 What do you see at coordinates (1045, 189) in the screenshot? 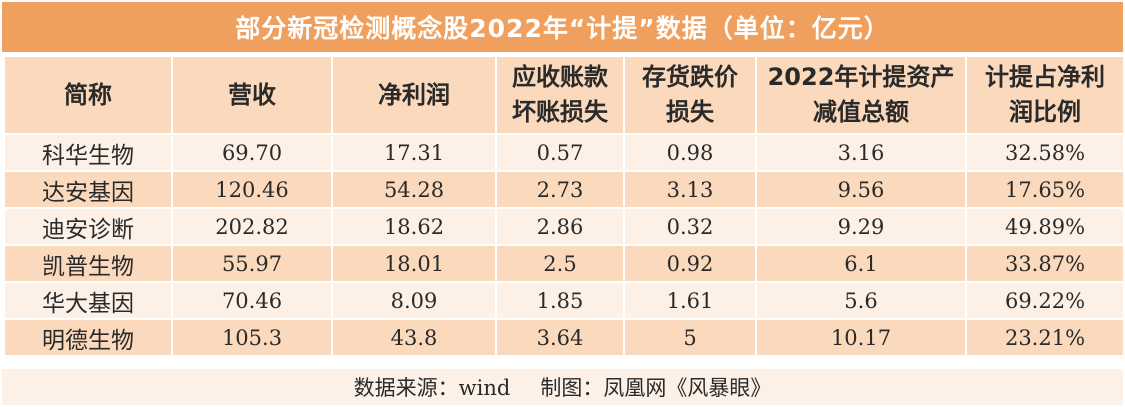
I see `provision-ratio-cell: 17.65%` at bounding box center [1045, 189].